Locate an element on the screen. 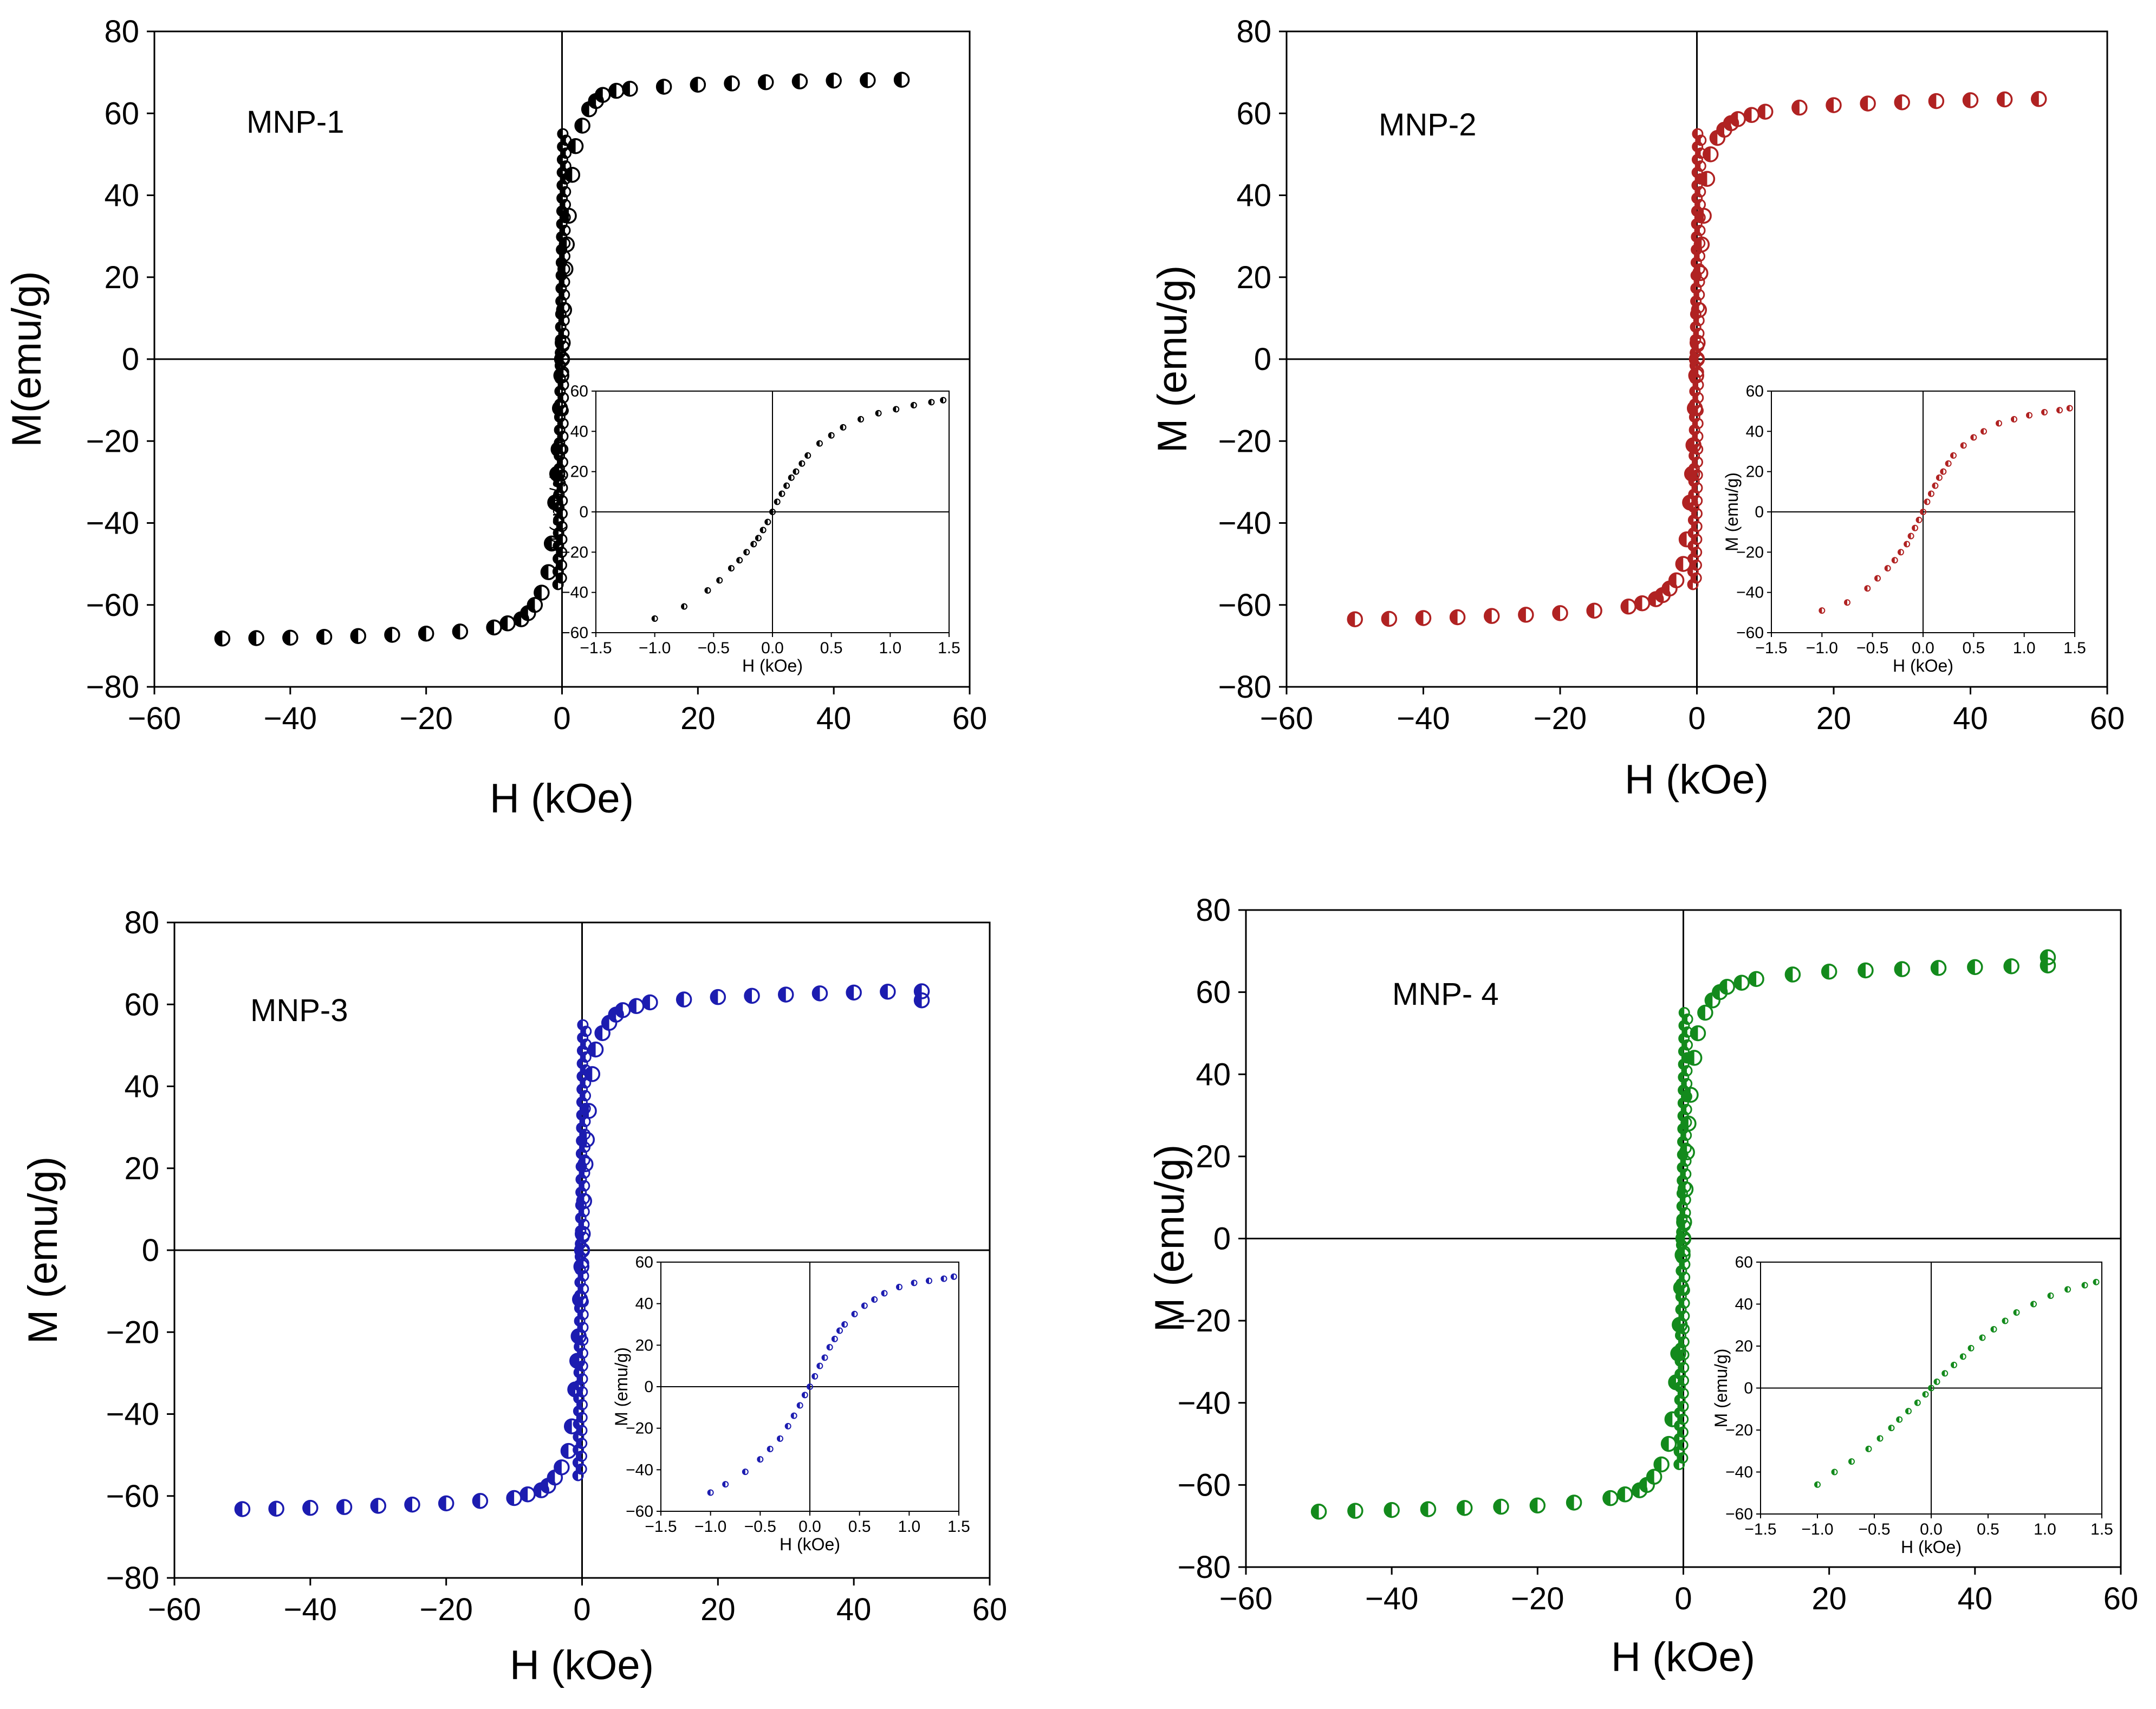  main-y-tick-label: 20 is located at coordinates (1254, 277).